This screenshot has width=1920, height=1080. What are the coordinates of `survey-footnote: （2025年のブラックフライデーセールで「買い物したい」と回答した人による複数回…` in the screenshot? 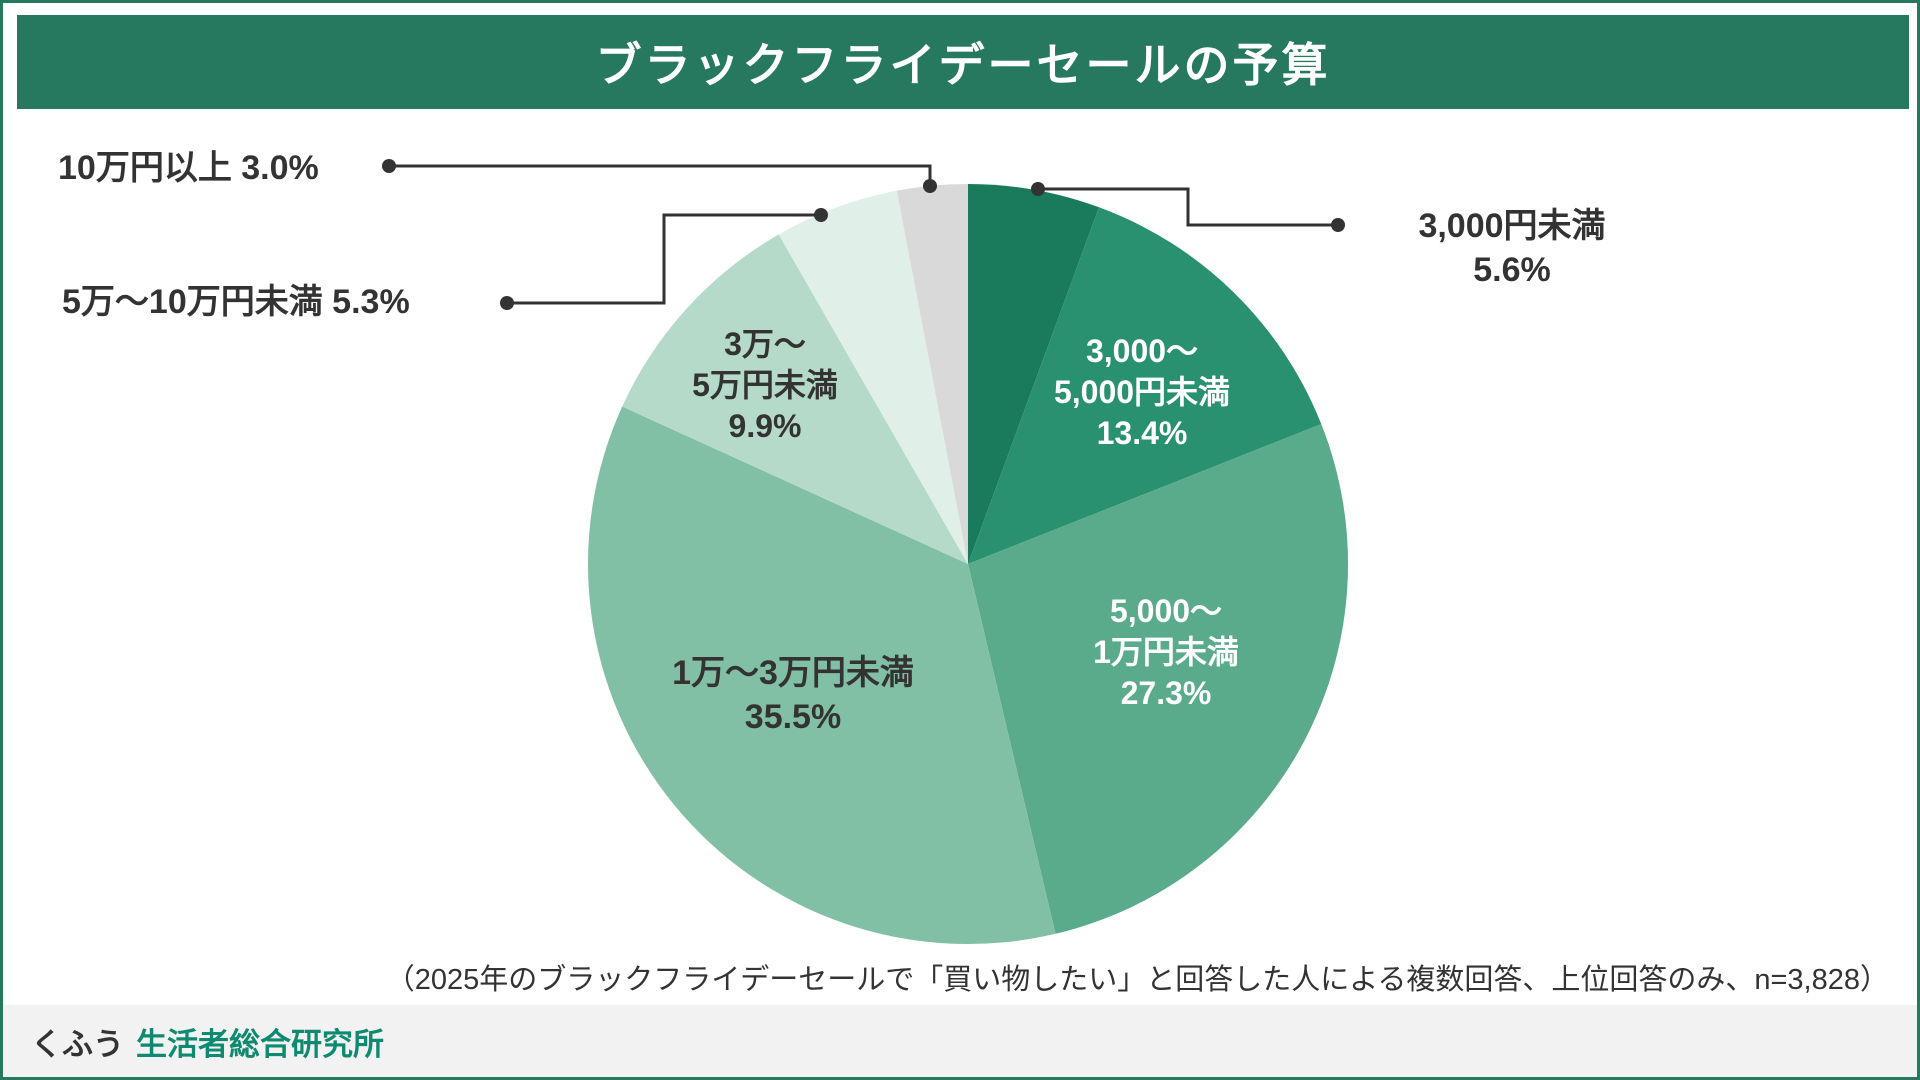 It's located at (1137, 980).